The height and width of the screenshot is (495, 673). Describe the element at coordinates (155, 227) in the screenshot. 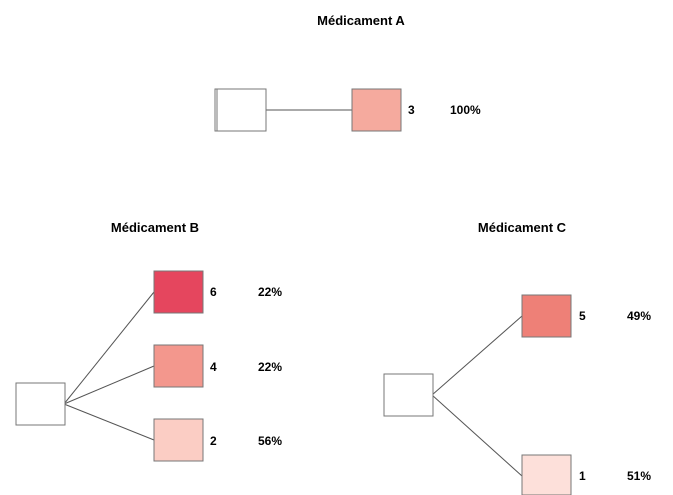

I see `tree-title: Médicament B` at that location.